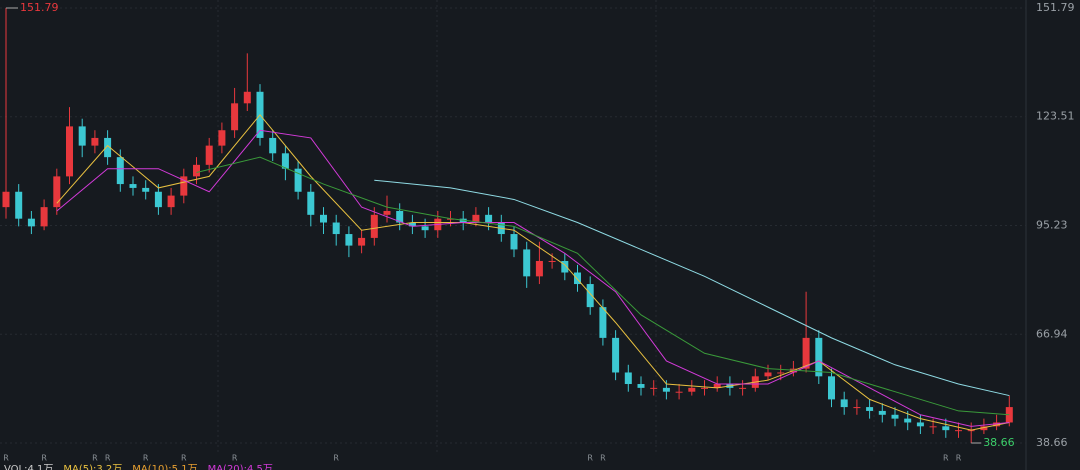  What do you see at coordinates (1055, 116) in the screenshot?
I see `y-tick-label: 123.51` at bounding box center [1055, 116].